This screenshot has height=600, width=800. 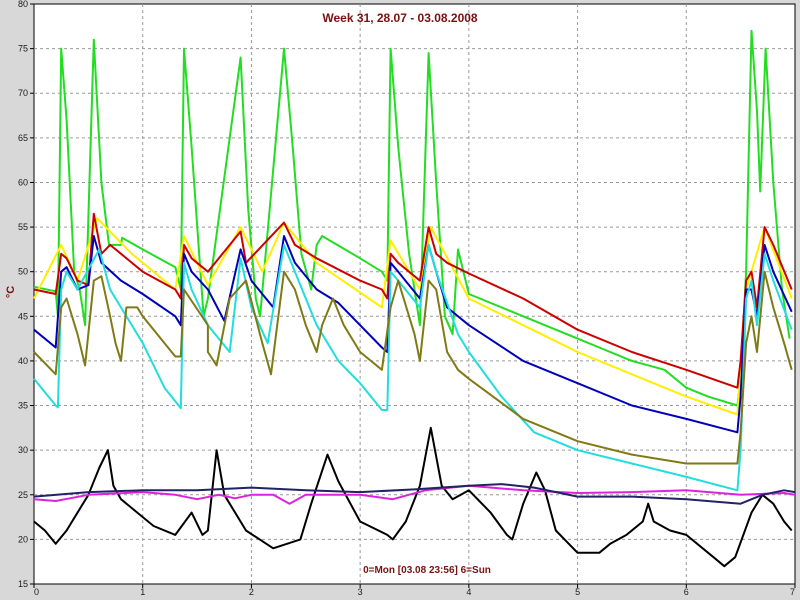 I want to click on y-tick-label: 25, so click(x=23, y=495).